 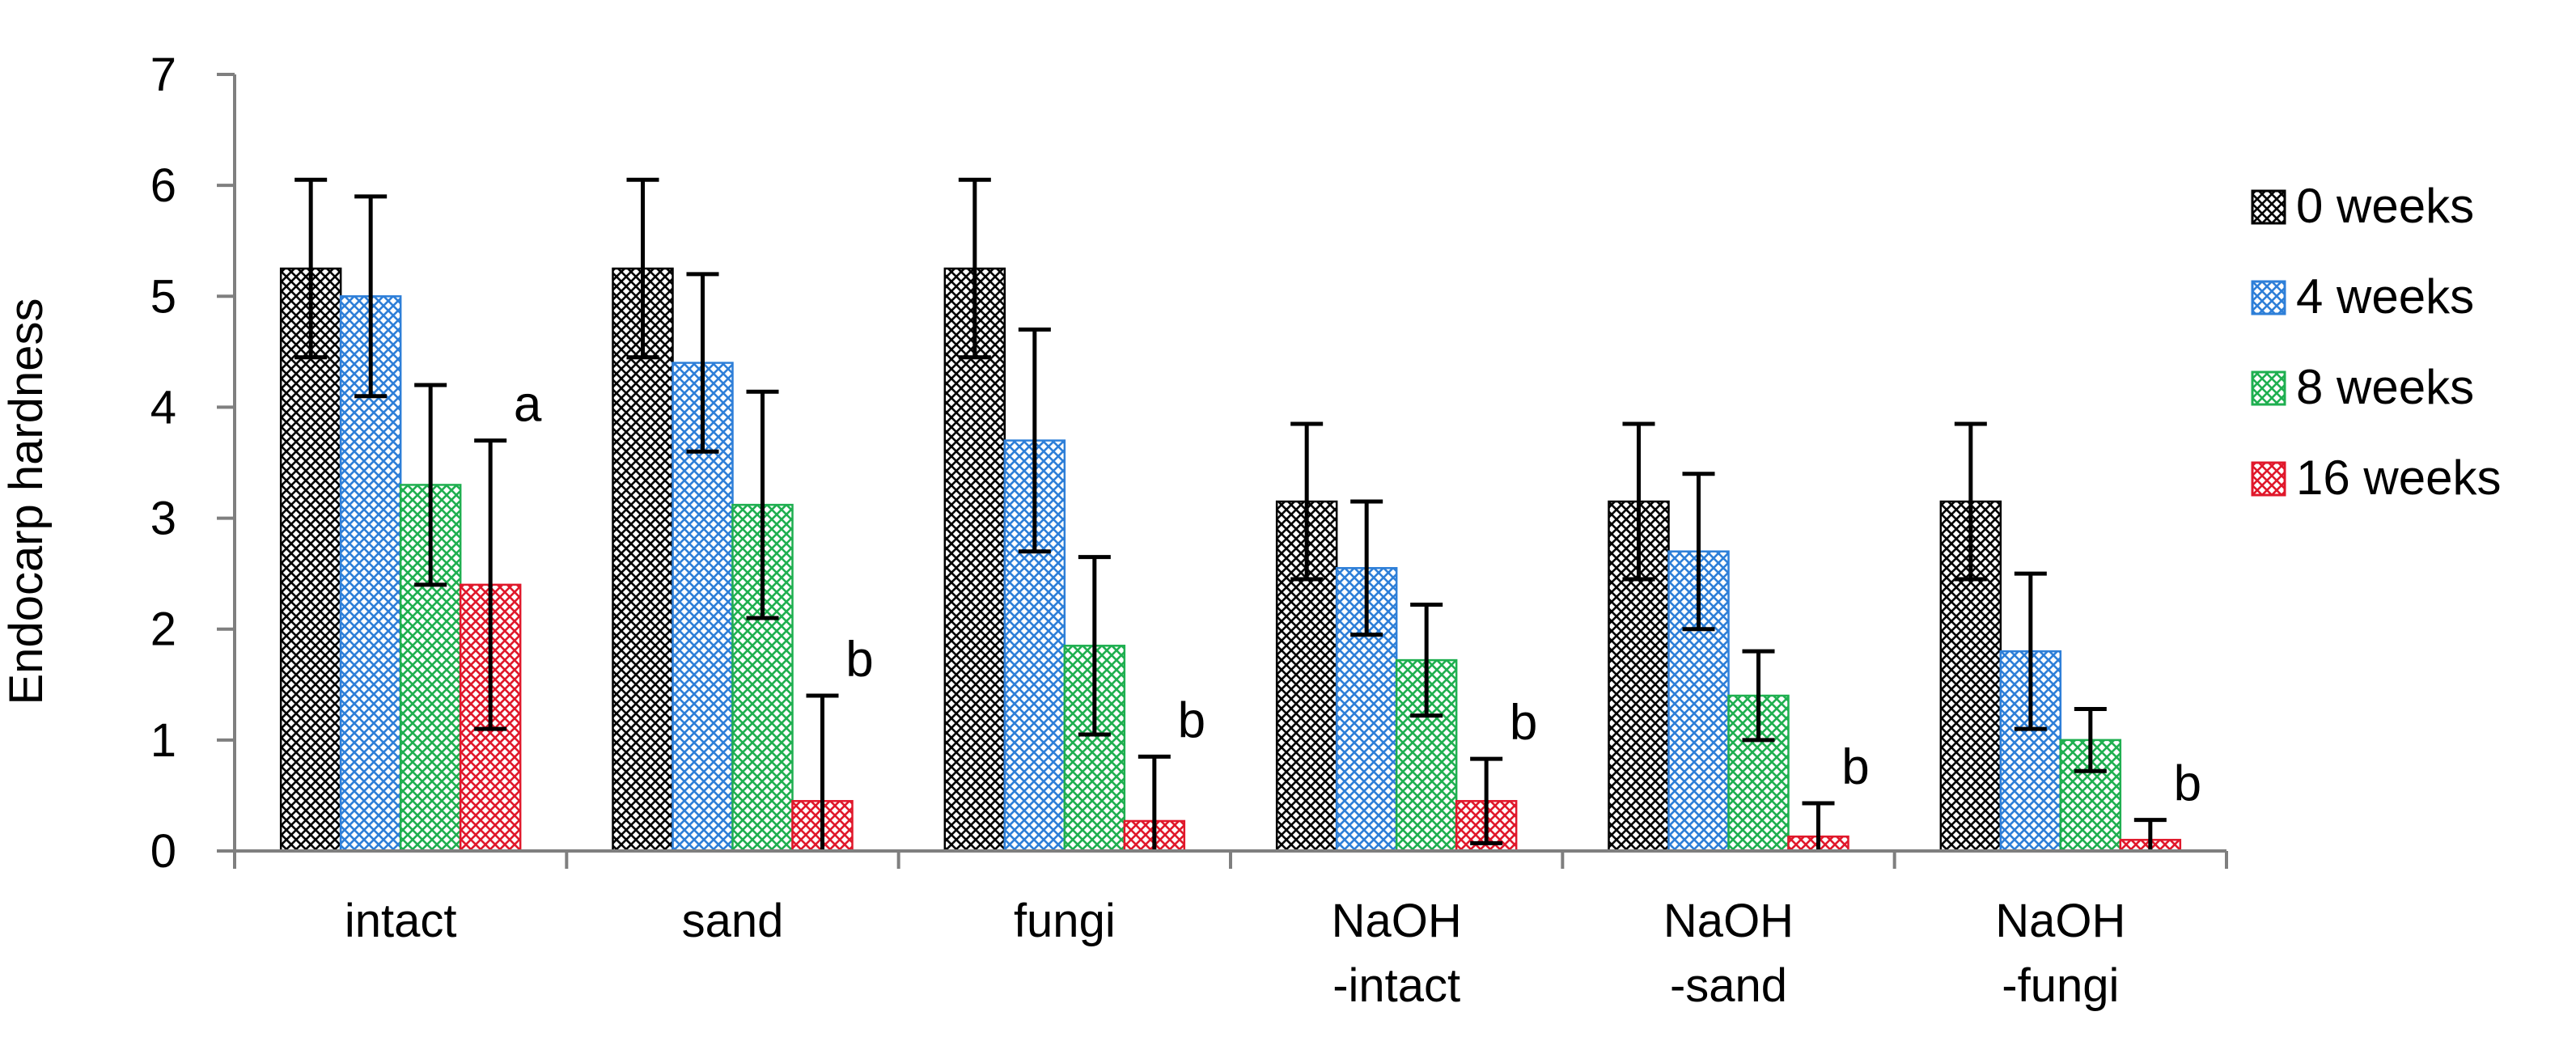 What do you see at coordinates (163, 519) in the screenshot?
I see `y-tick-label: 3` at bounding box center [163, 519].